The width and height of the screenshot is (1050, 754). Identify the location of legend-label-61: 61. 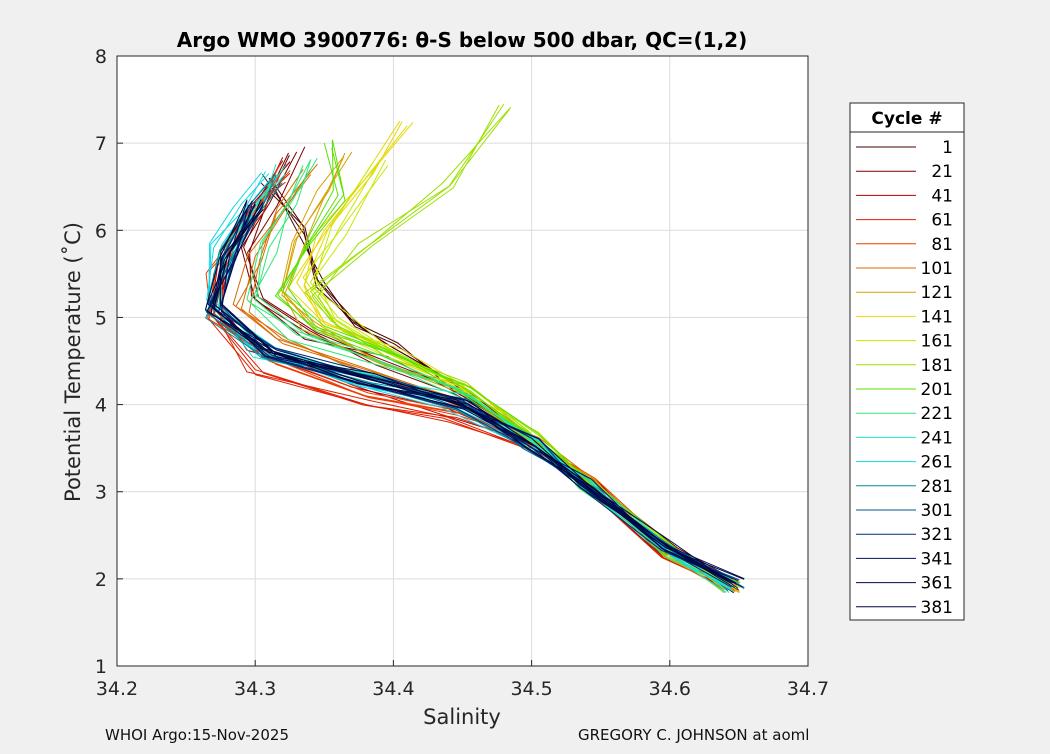
(942, 221).